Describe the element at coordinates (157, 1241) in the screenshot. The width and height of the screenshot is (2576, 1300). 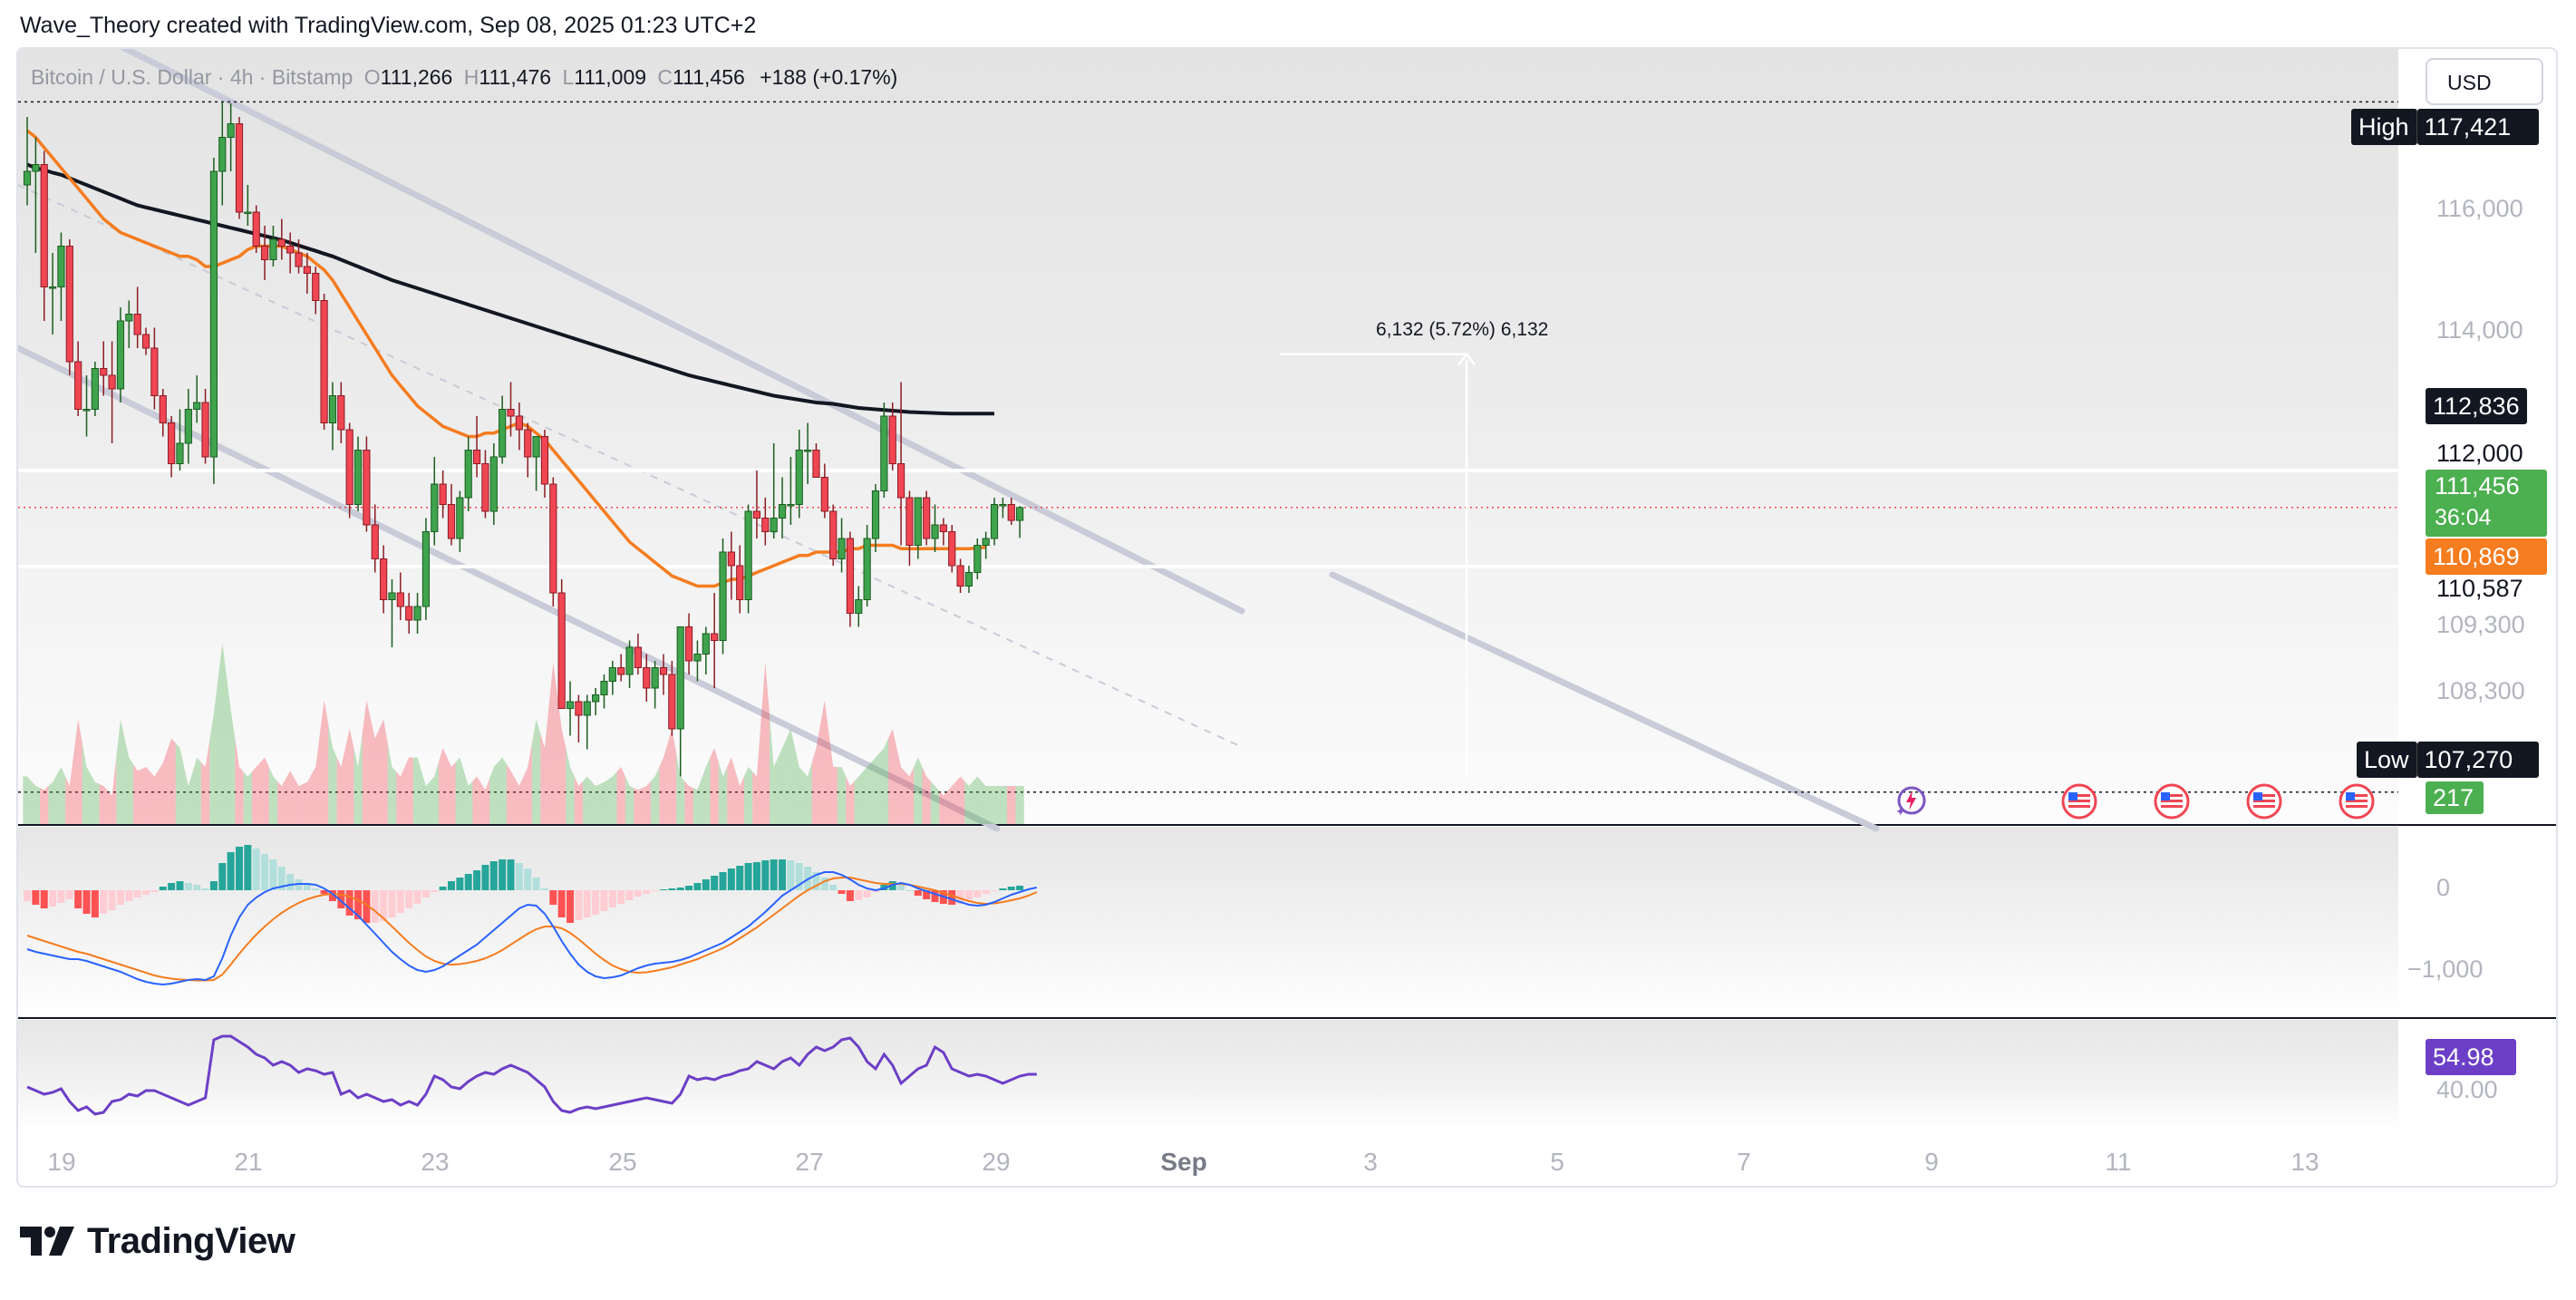
I see `tradingview-logo: TradingView` at that location.